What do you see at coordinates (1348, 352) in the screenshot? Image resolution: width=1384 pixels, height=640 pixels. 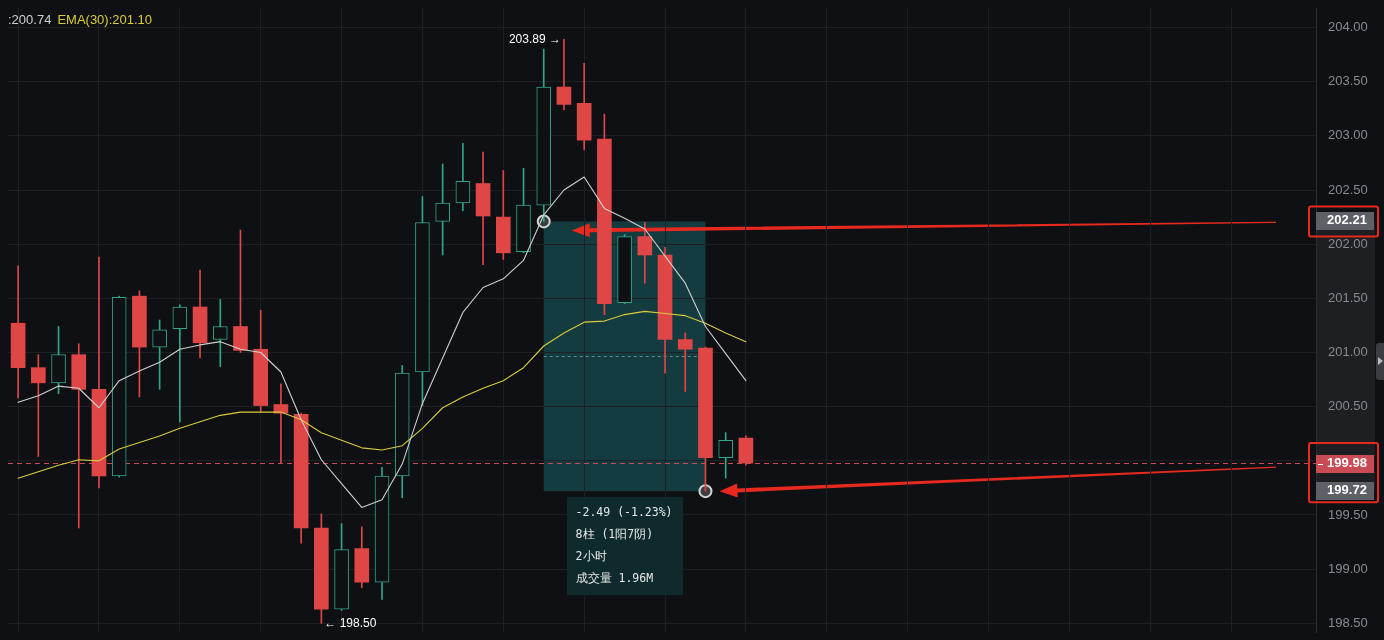 I see `y-tick-label: 201.00` at bounding box center [1348, 352].